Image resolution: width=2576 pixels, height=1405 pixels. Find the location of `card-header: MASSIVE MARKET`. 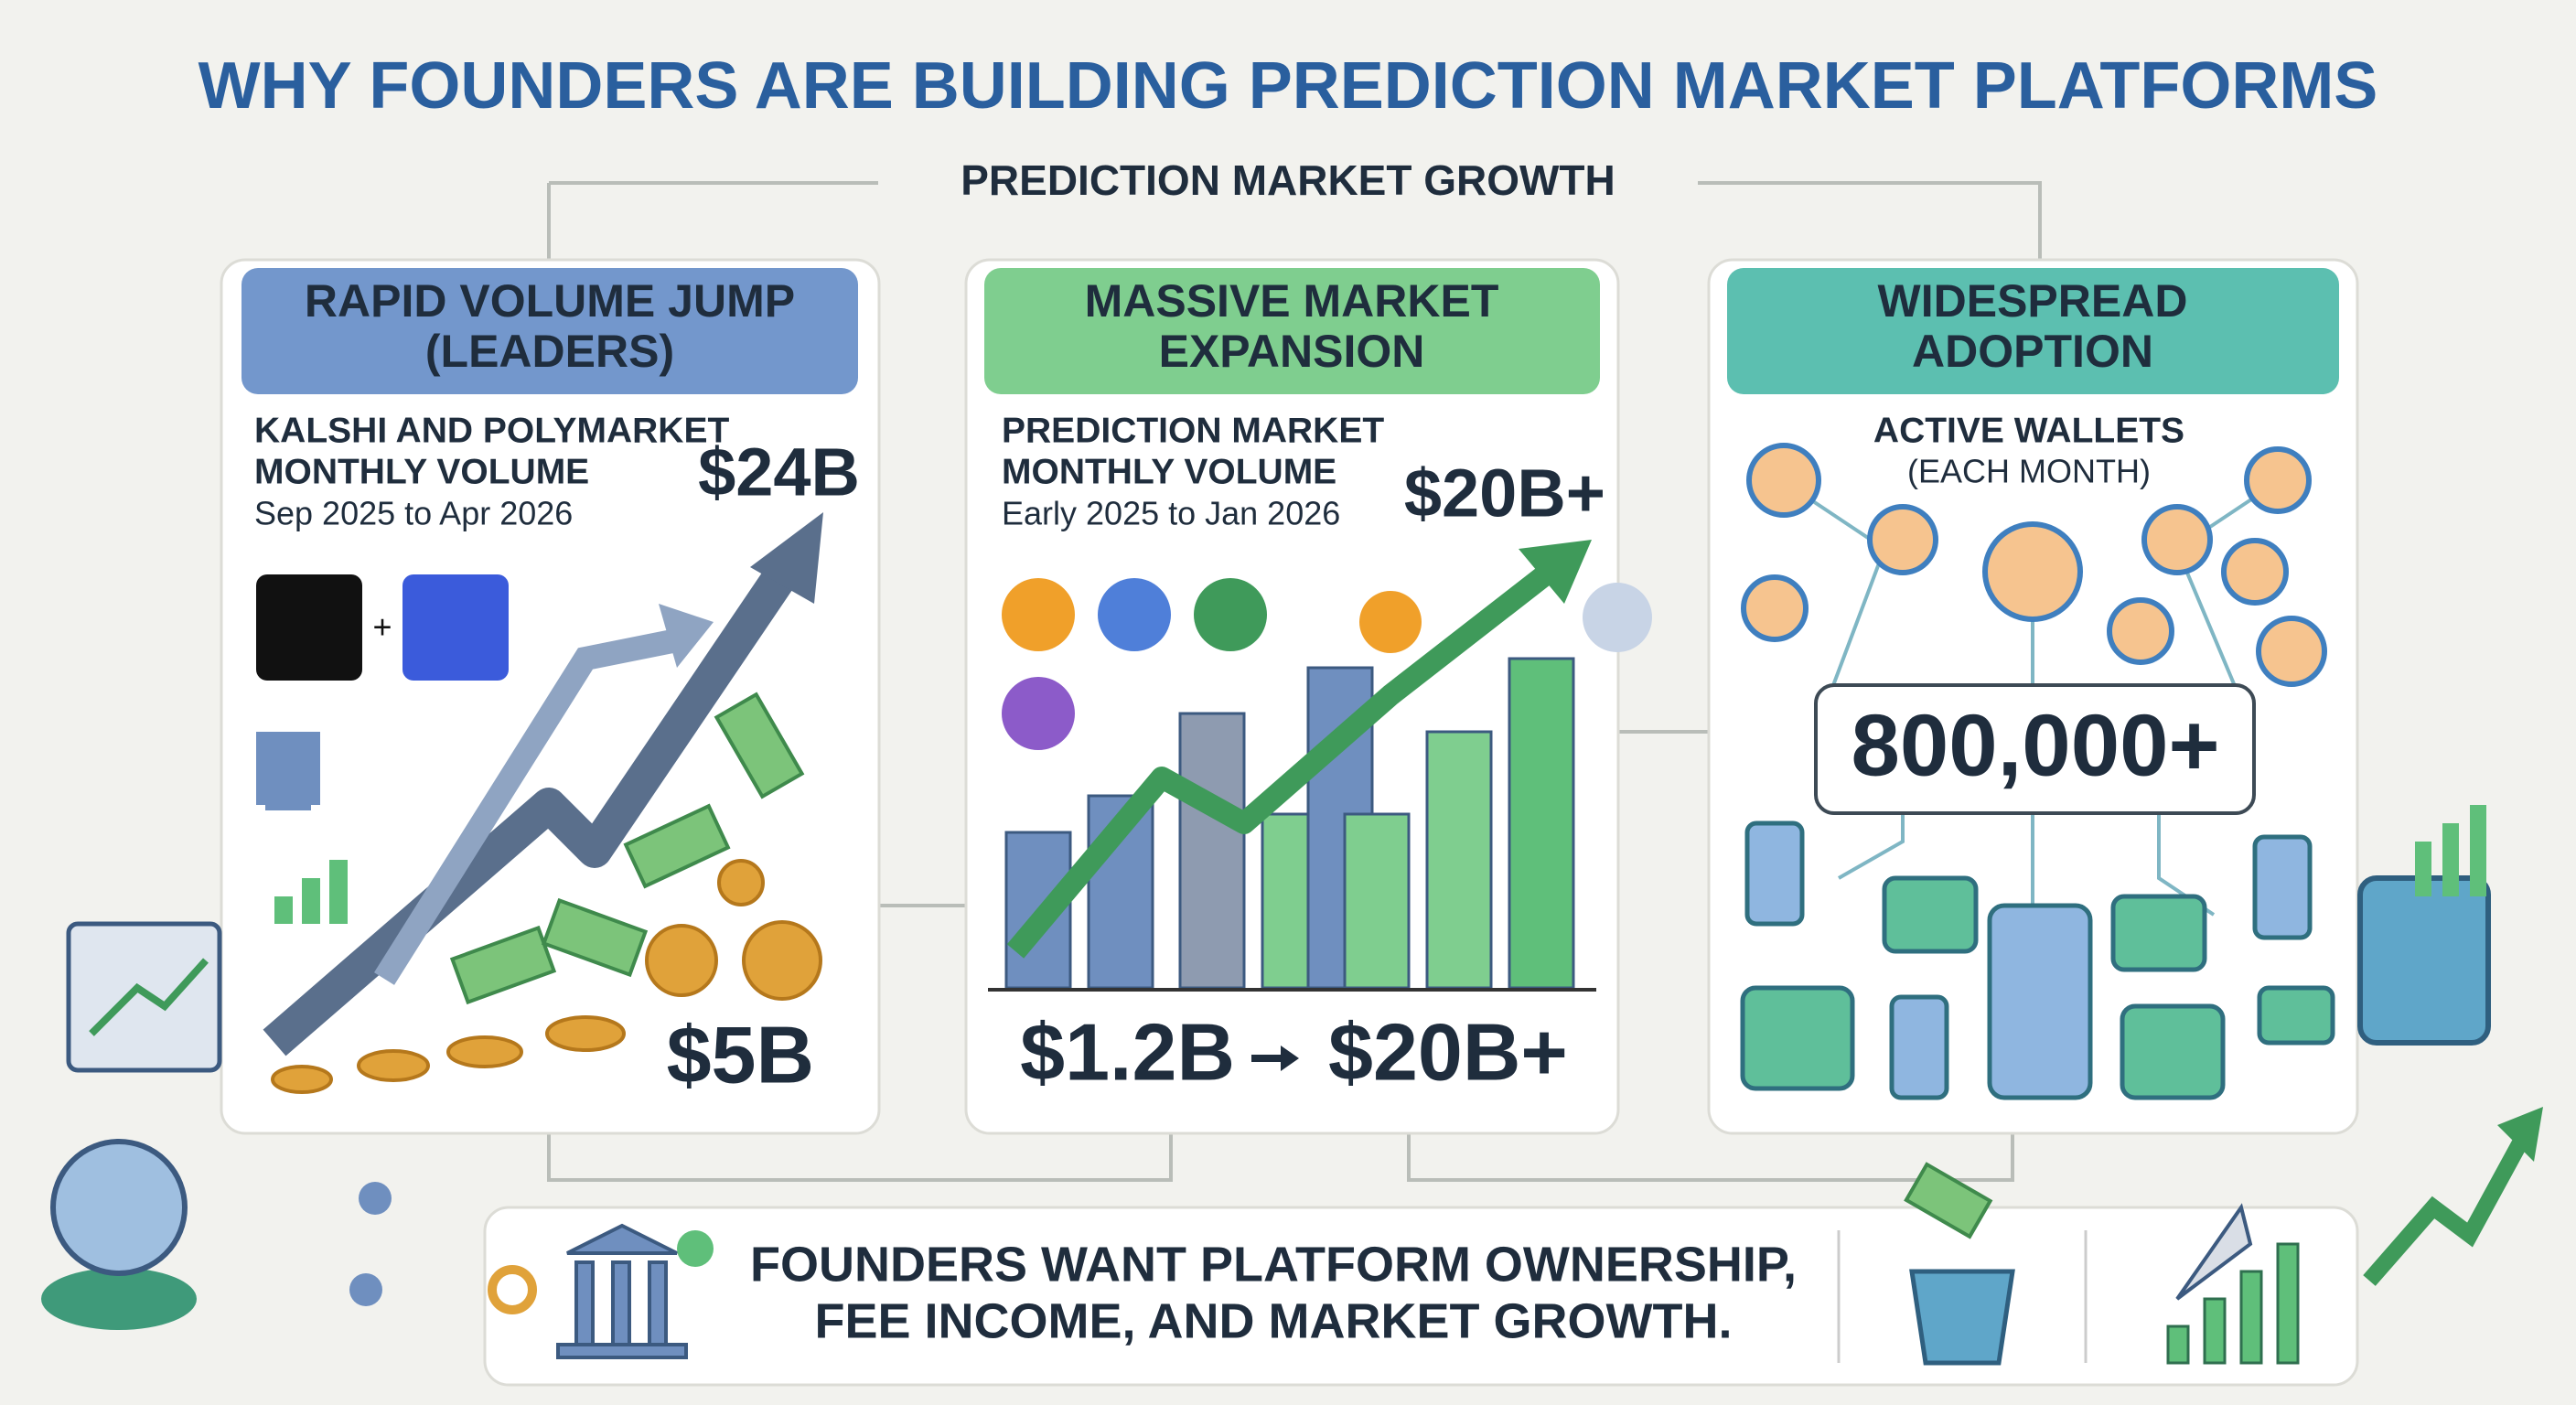

card-header: MASSIVE MARKET is located at coordinates (1292, 301).